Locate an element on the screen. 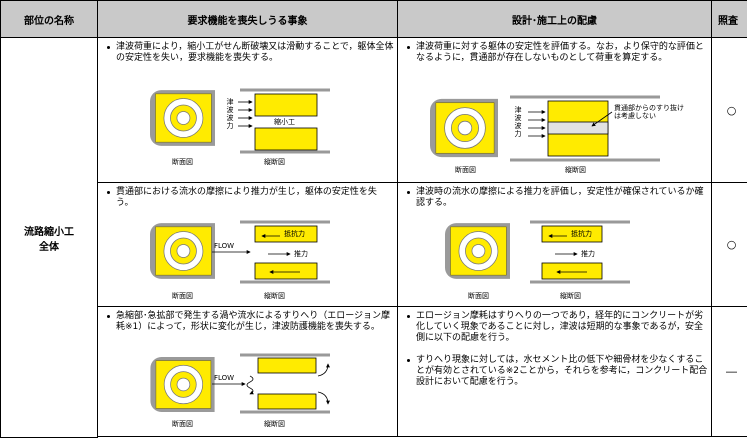  figure-label: 縮小工 is located at coordinates (284, 122).